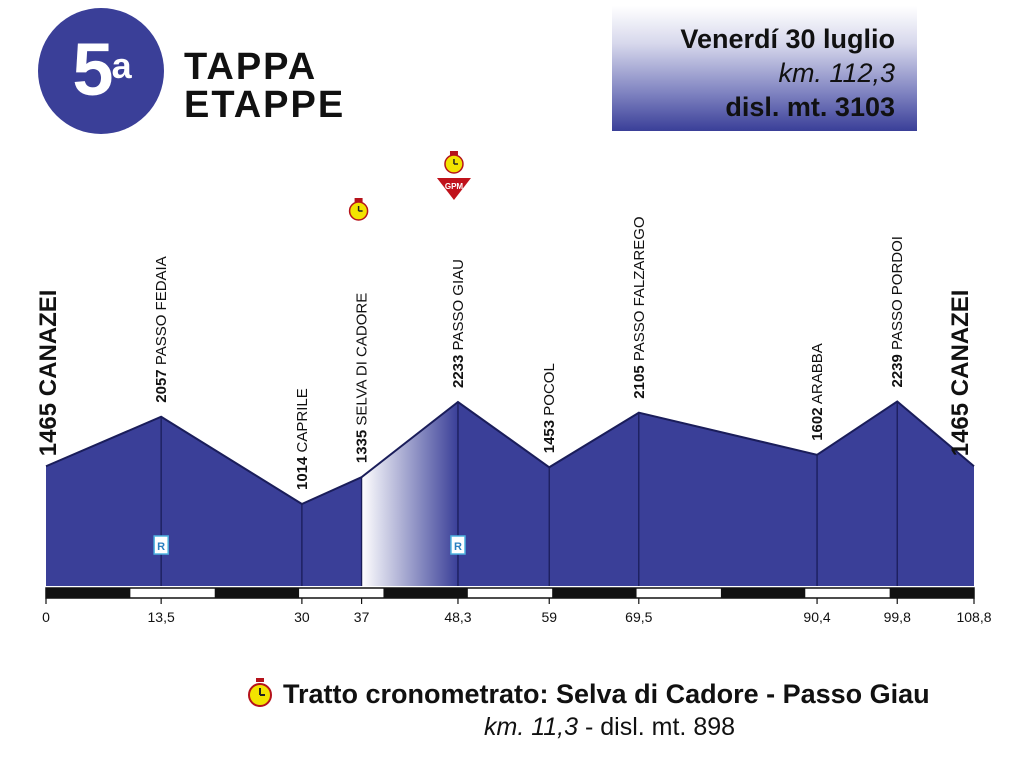  I want to click on waypoint-altitude: 1453, so click(549, 436).